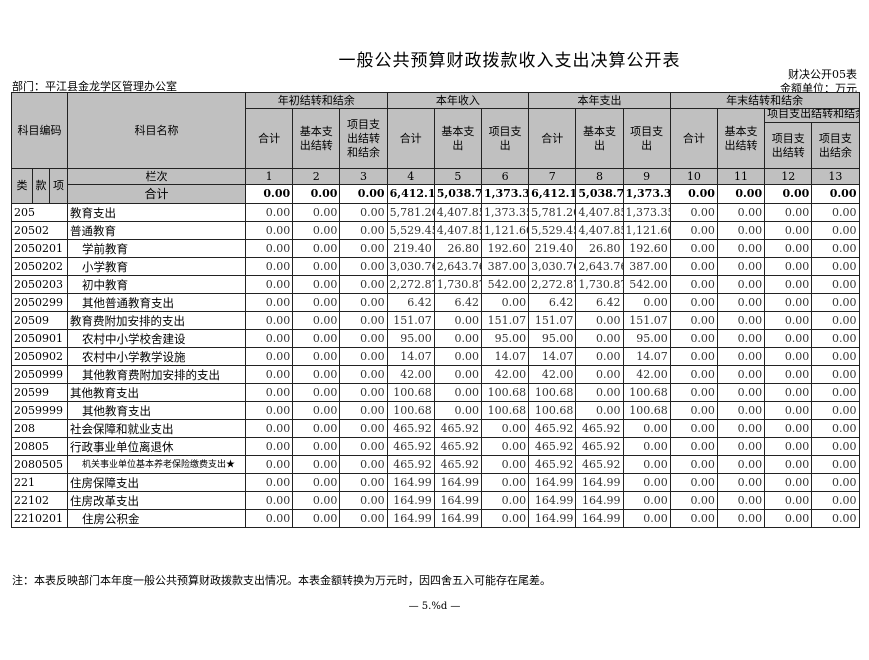 The width and height of the screenshot is (869, 660). I want to click on subject-name: 住房公积金, so click(157, 518).